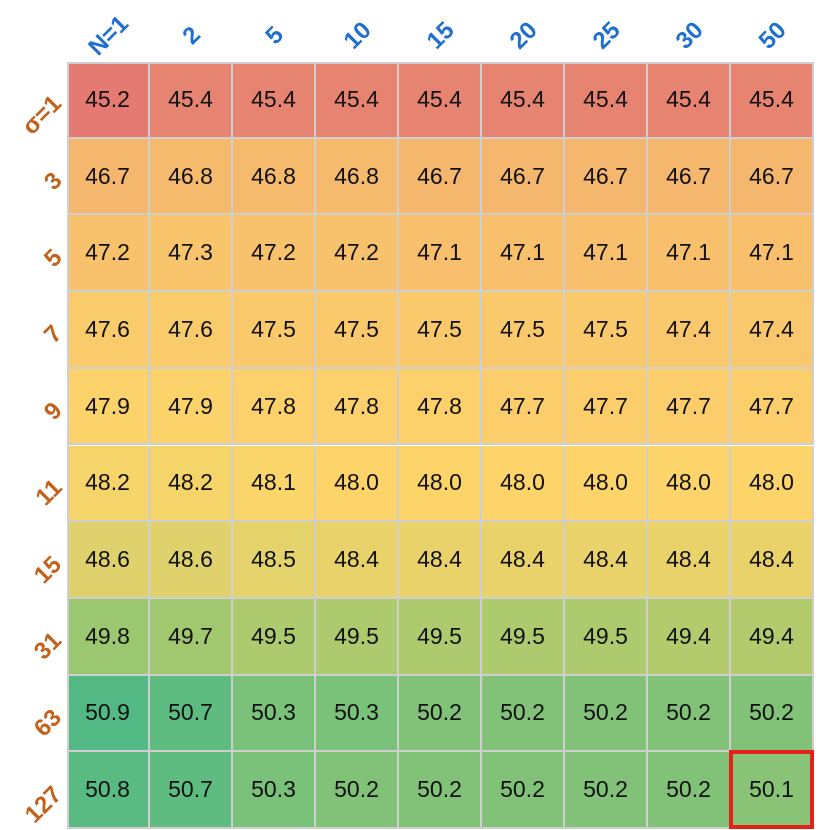 Image resolution: width=830 pixels, height=830 pixels. I want to click on y-tick-label: 31, so click(34, 637).